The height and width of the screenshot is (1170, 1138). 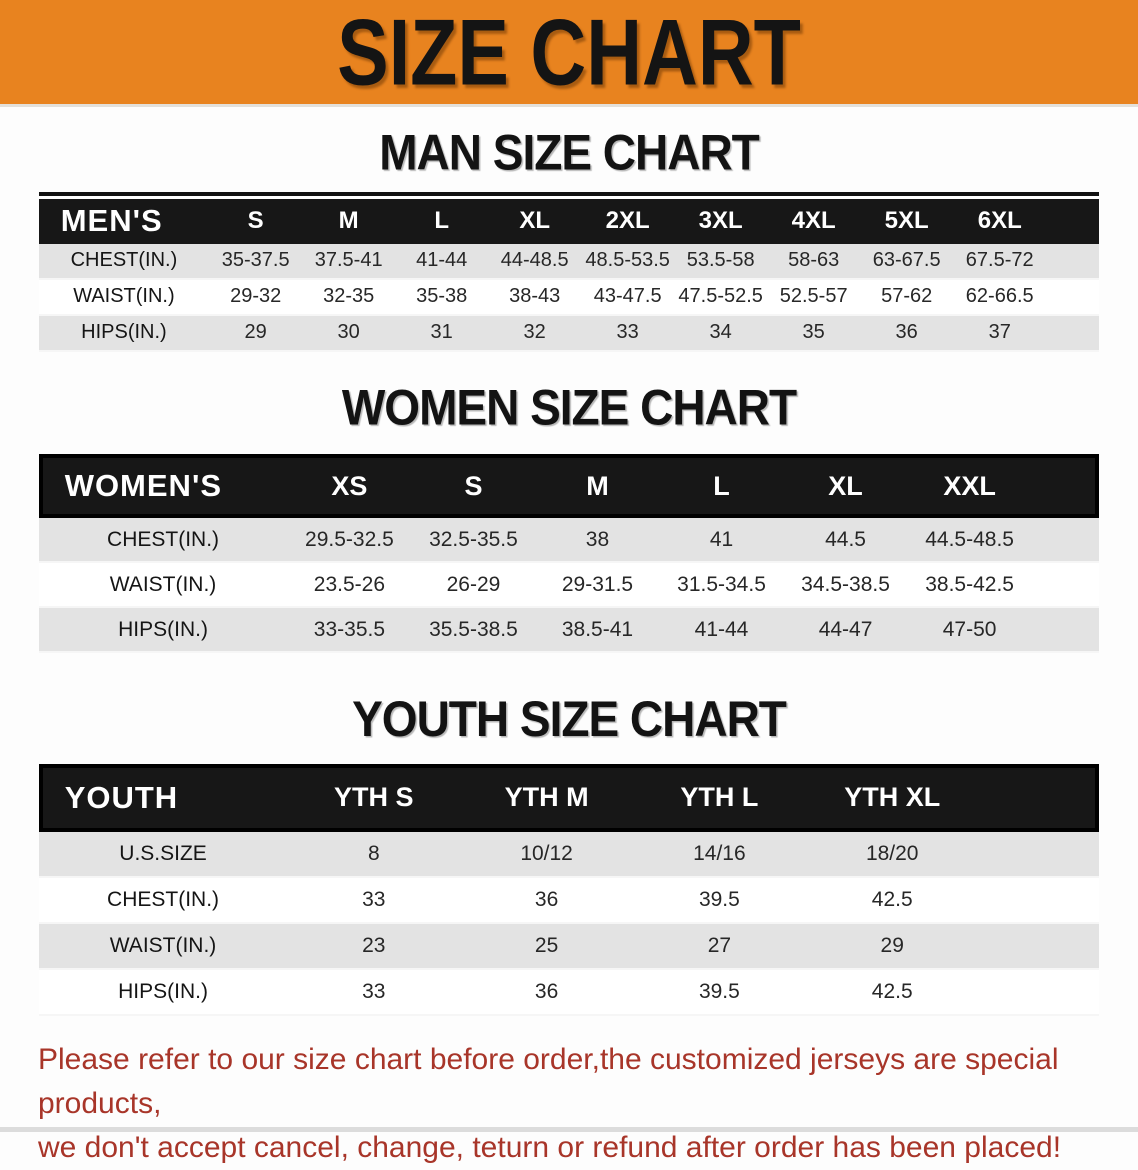 What do you see at coordinates (569, 797) in the screenshot?
I see `size-header-row: YOUTH YTH S YTH M YTH L YTH XL` at bounding box center [569, 797].